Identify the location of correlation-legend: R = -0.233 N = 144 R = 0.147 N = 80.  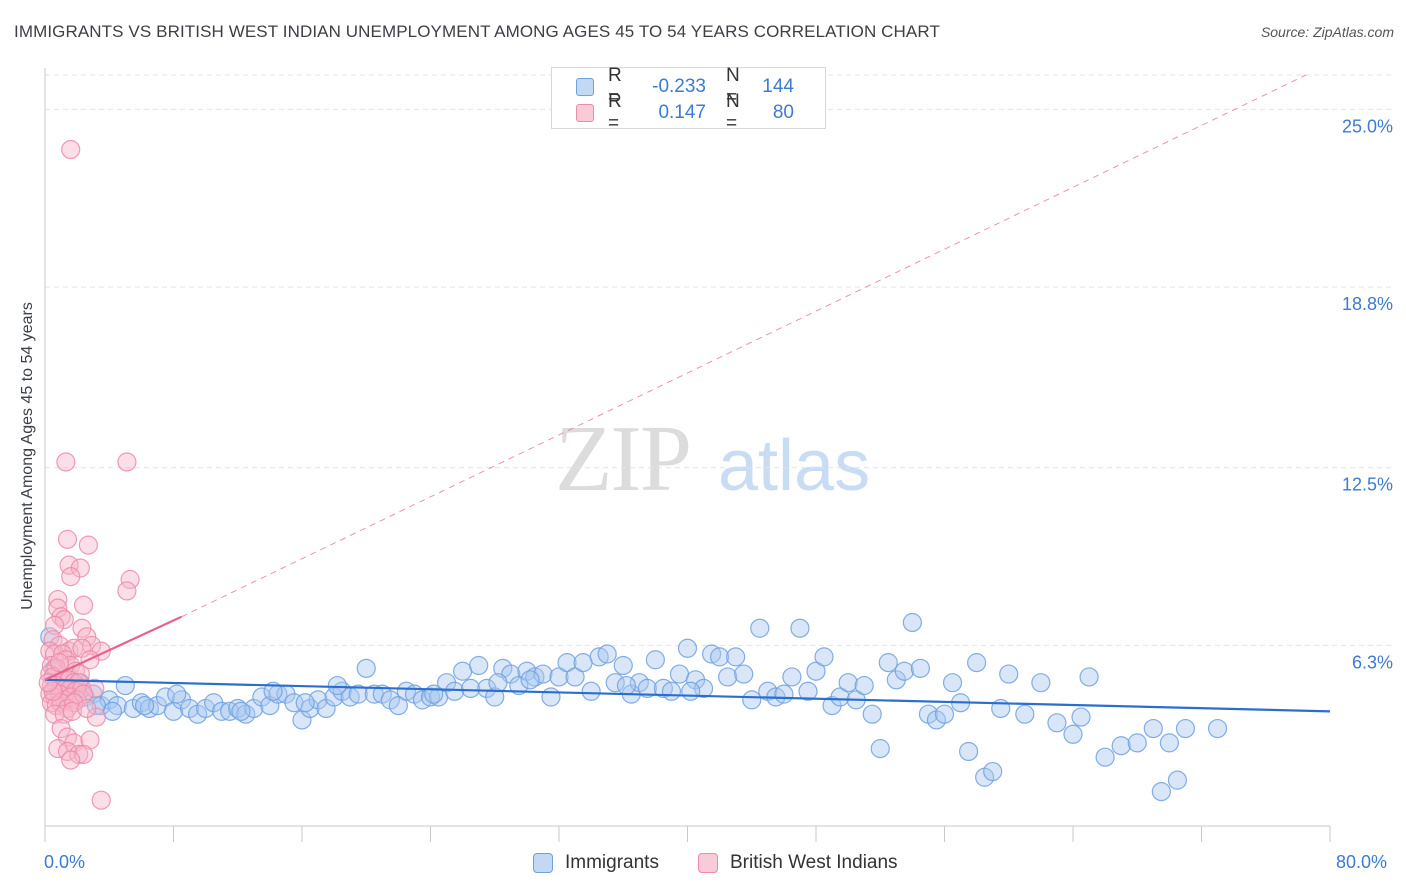
(688, 99).